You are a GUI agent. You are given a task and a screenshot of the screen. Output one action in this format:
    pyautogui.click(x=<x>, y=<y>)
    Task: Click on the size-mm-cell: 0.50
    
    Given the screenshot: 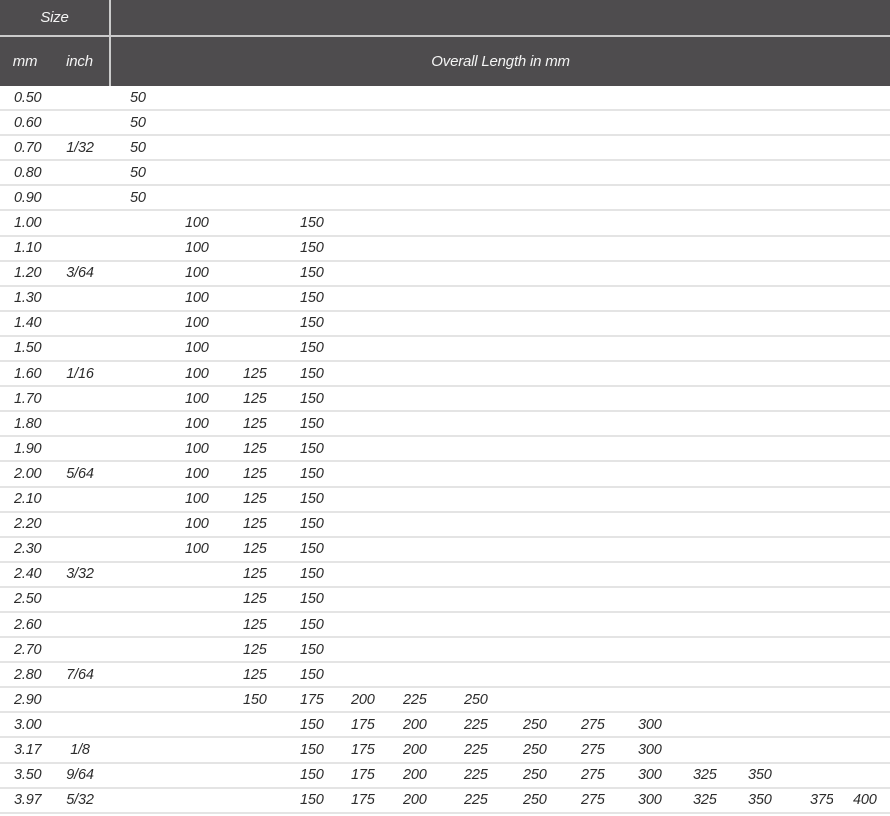 What is the action you would take?
    pyautogui.click(x=25, y=99)
    